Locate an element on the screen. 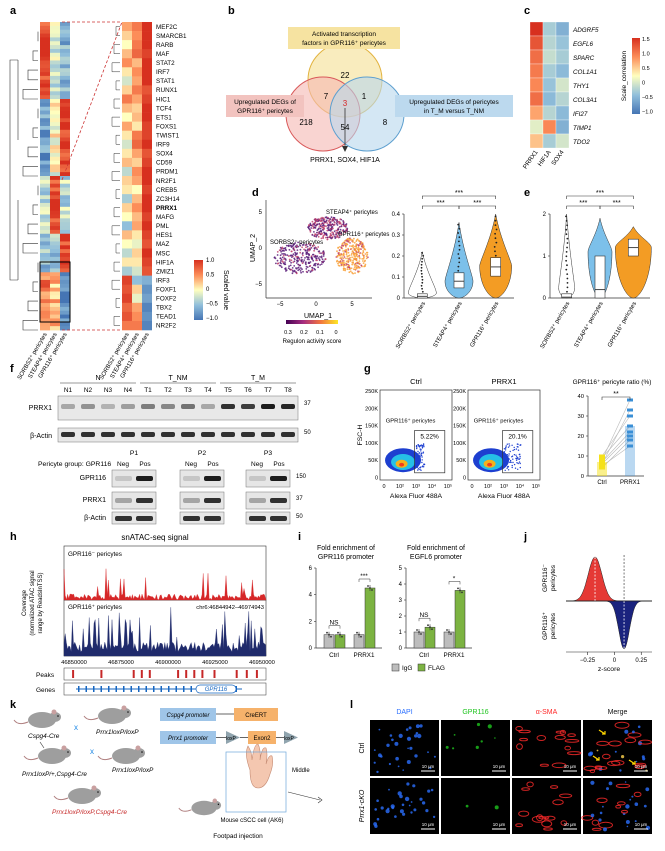  venn-right-label-line2: in T_M versus T_NM is located at coordinates (454, 111).